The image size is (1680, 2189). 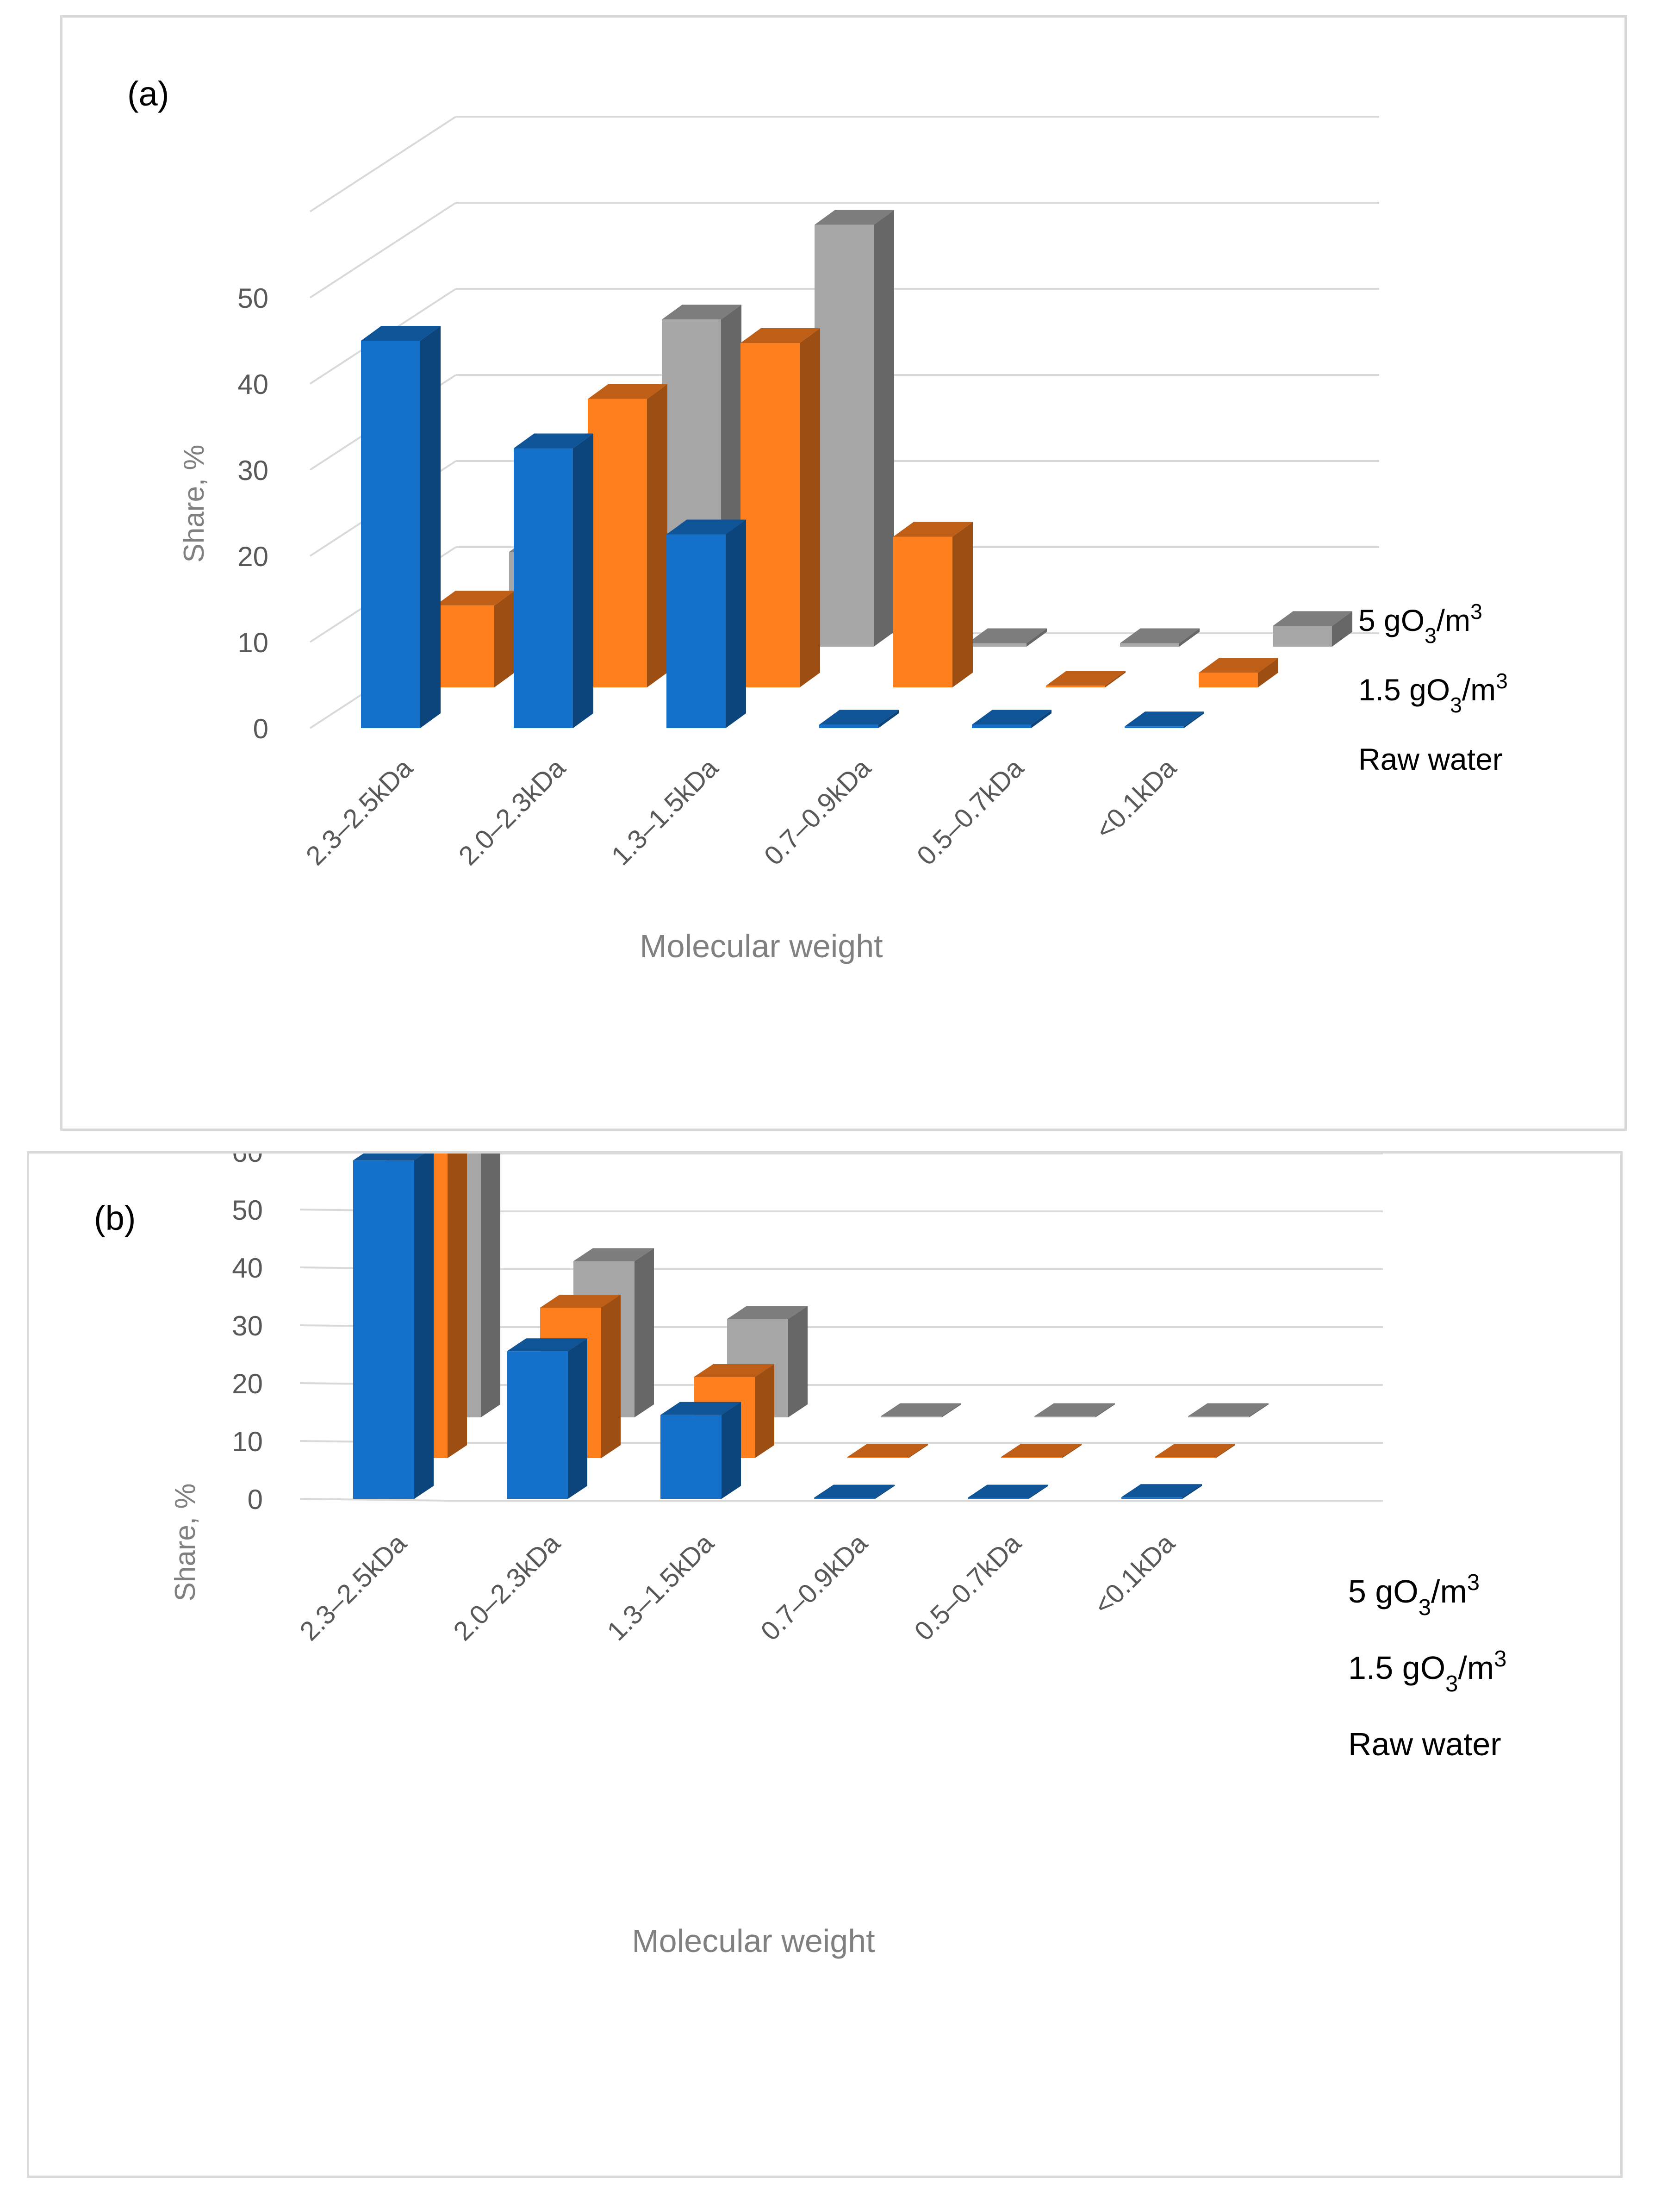 I want to click on bar-a-s1-c2, so click(x=780, y=507).